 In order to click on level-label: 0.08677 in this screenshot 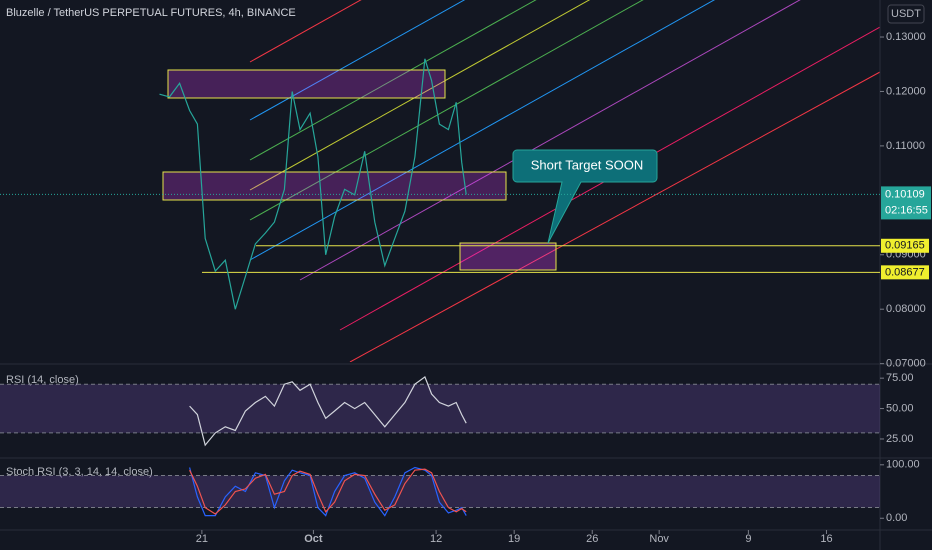, I will do `click(905, 272)`.